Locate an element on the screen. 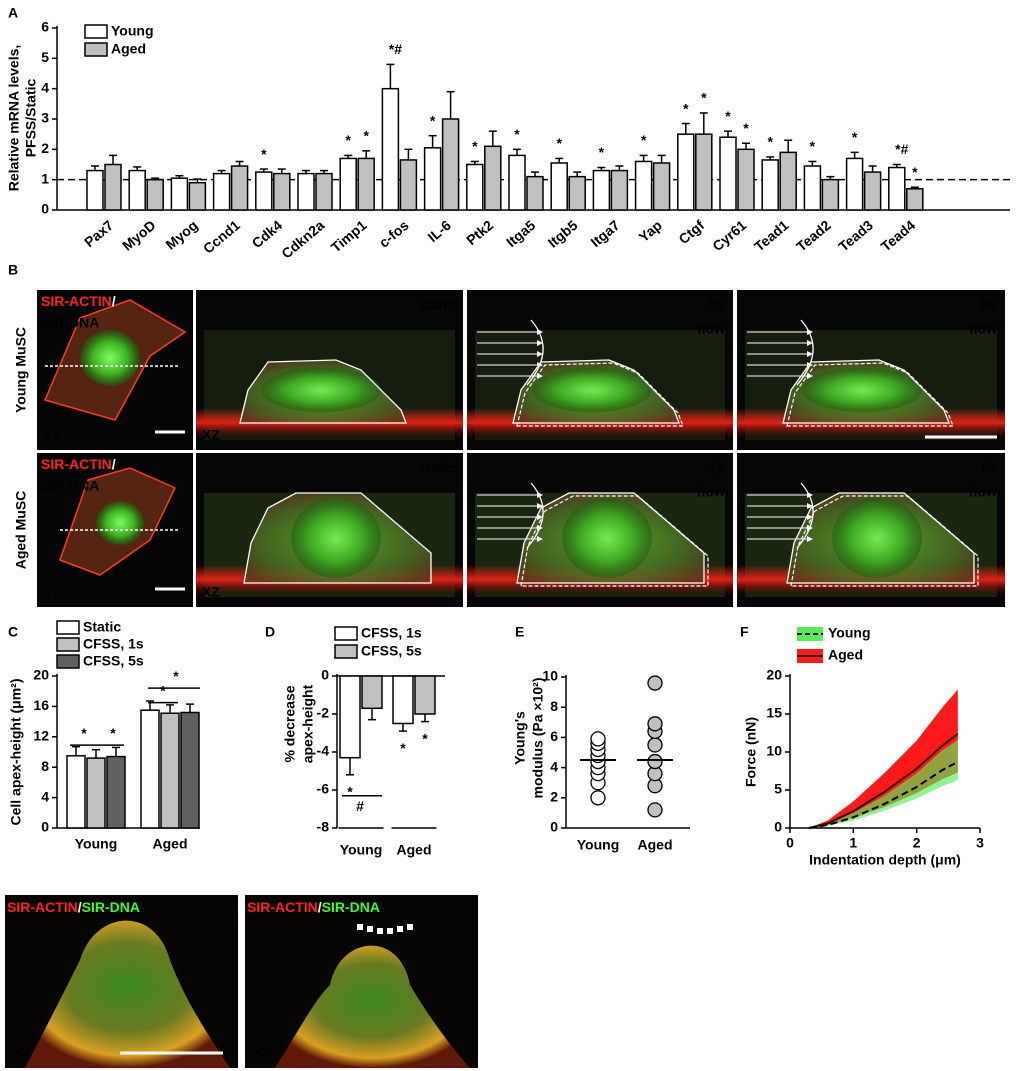 The width and height of the screenshot is (1020, 1071). y-tick-label: -8 is located at coordinates (323, 827).